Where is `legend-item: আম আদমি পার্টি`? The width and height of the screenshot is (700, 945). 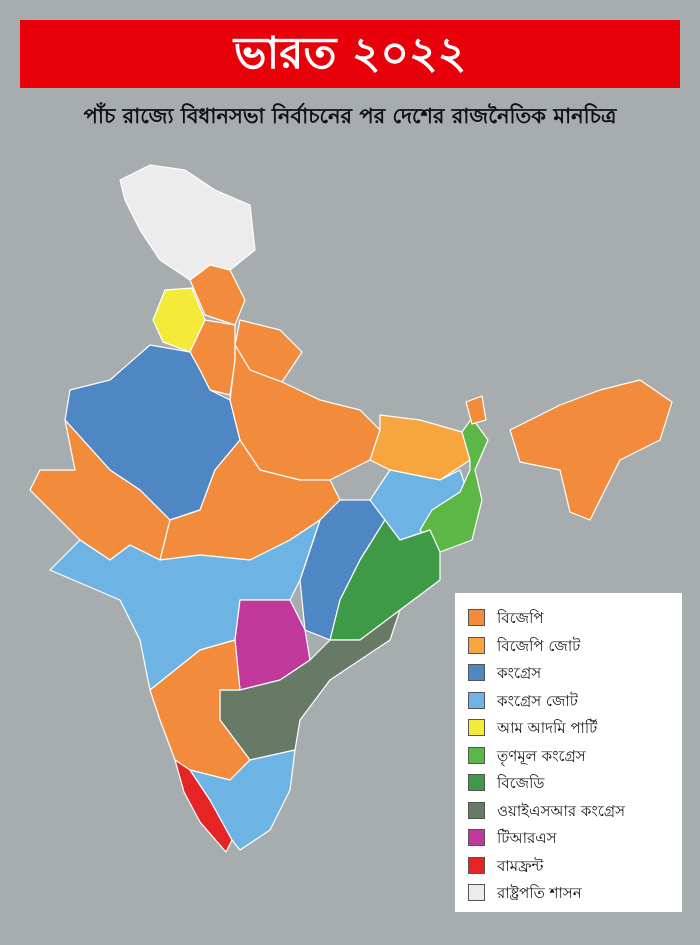 legend-item: আম আদমি পার্টি is located at coordinates (532, 728).